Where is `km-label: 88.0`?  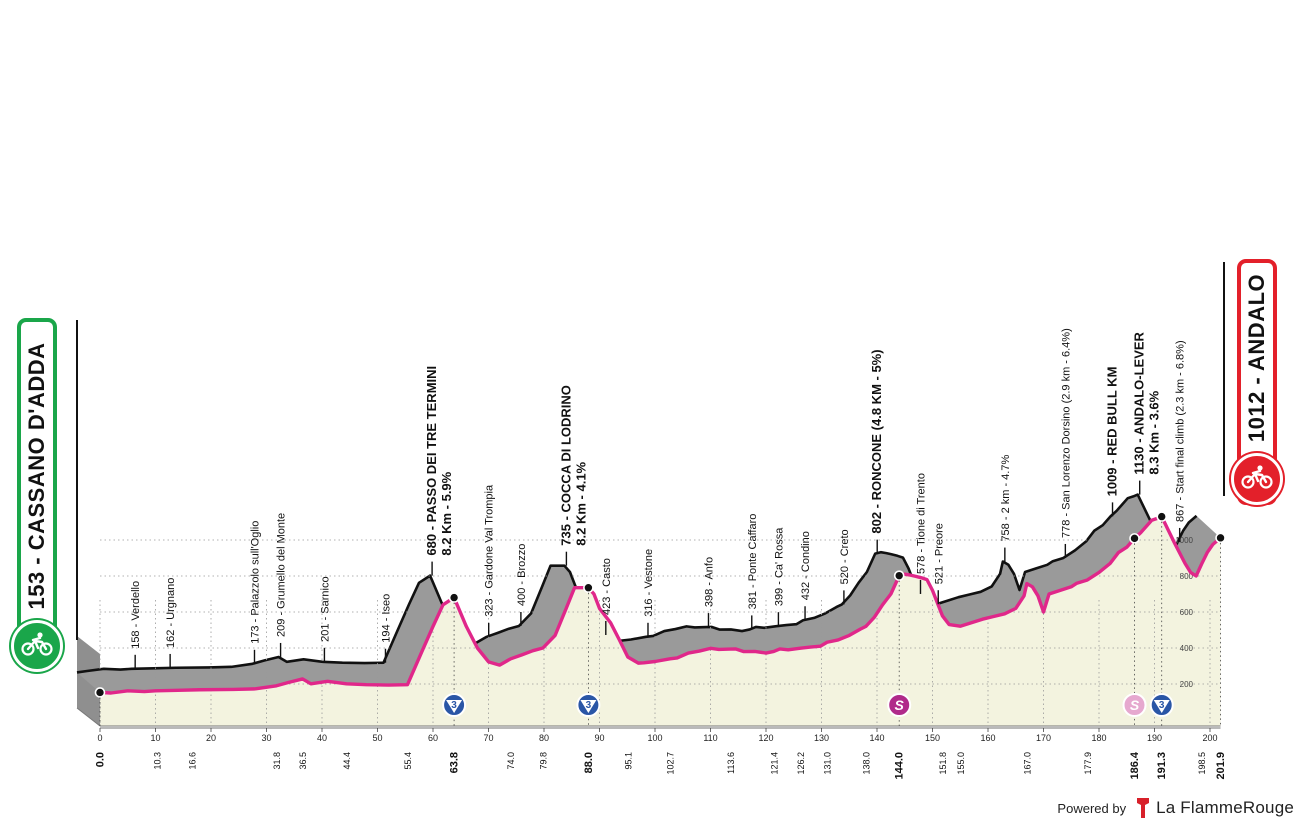
km-label: 88.0 is located at coordinates (589, 762).